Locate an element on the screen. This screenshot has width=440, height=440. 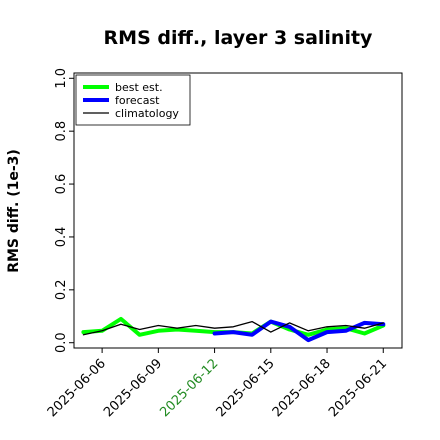
legend-label: climatology is located at coordinates (147, 113).